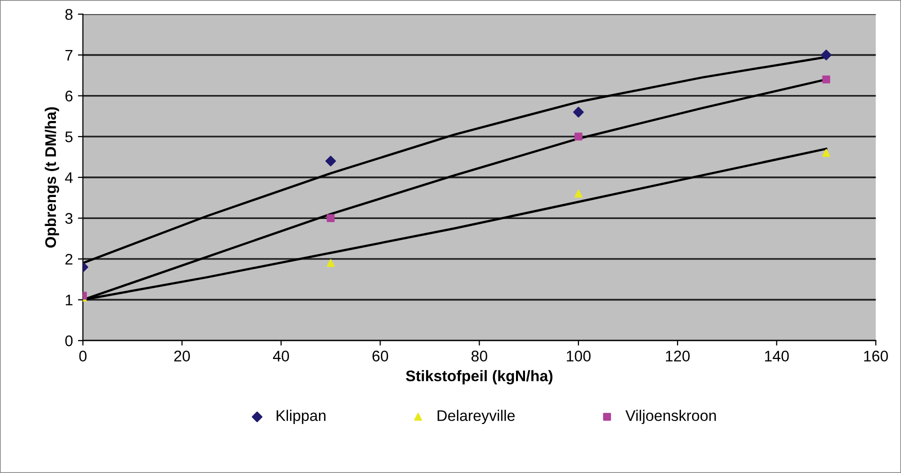  I want to click on x-tick-label: 100, so click(578, 356).